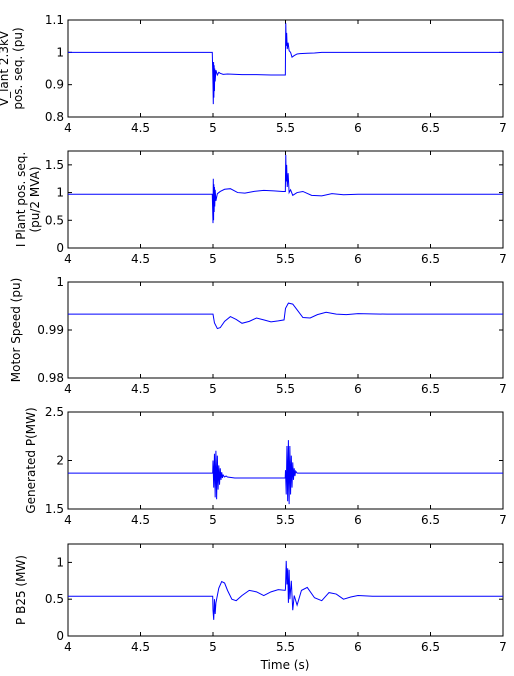 This screenshot has width=514, height=676. Describe the element at coordinates (54, 85) in the screenshot. I see `y-tick-label: 0.9` at that location.